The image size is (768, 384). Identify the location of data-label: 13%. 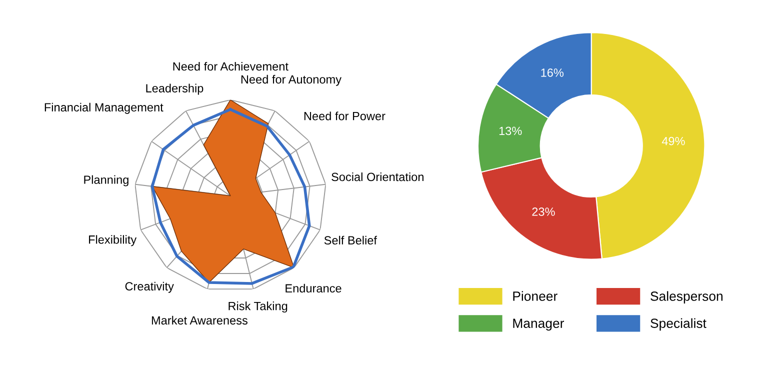
(510, 131).